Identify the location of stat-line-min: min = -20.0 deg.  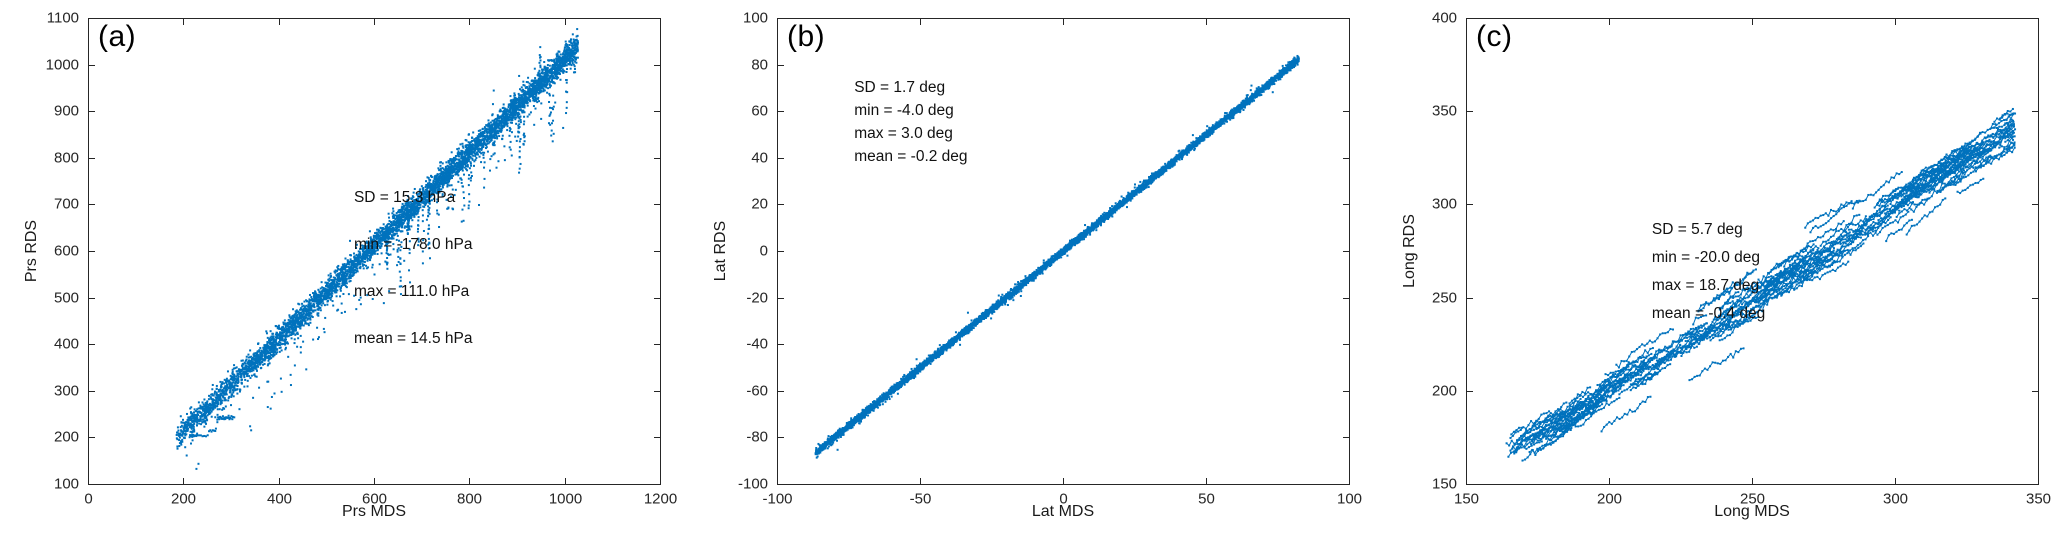
(1706, 258).